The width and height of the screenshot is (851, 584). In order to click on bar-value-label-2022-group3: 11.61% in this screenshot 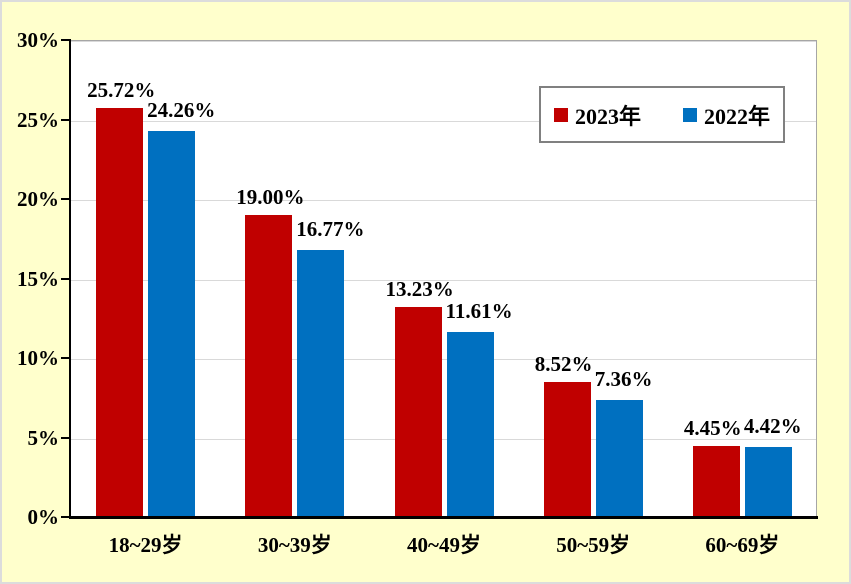, I will do `click(479, 311)`.